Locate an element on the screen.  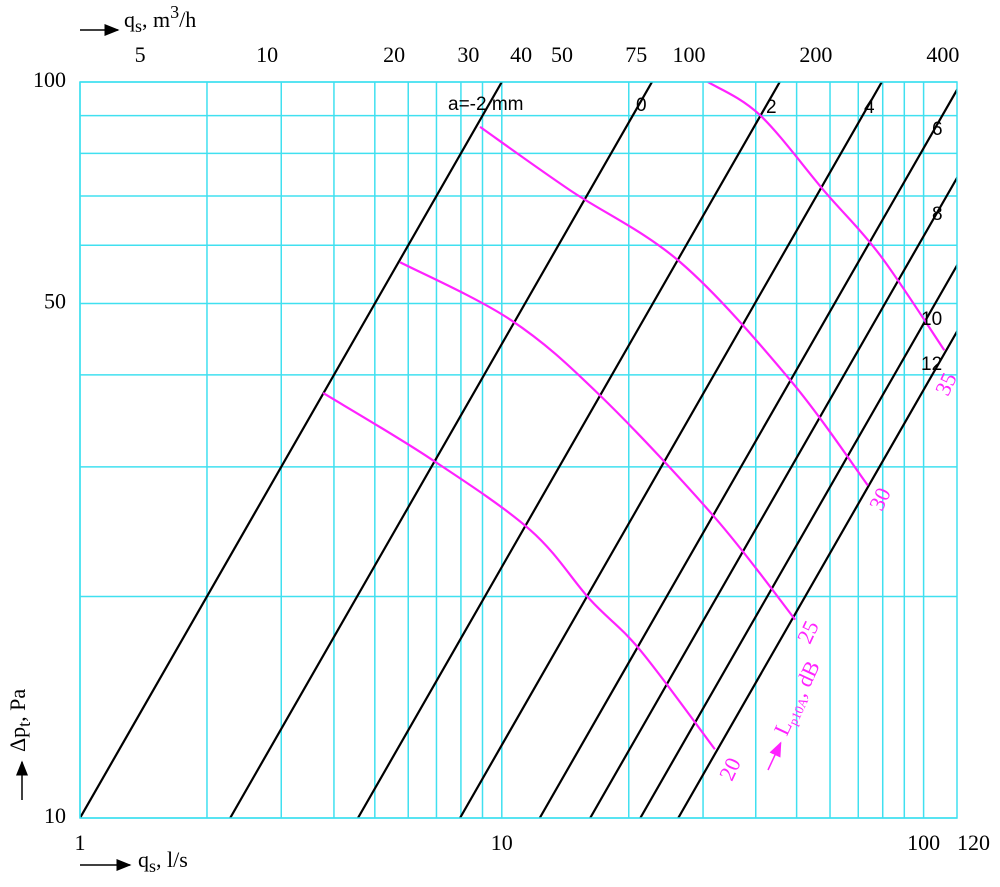
line-label: 2 is located at coordinates (771, 107).